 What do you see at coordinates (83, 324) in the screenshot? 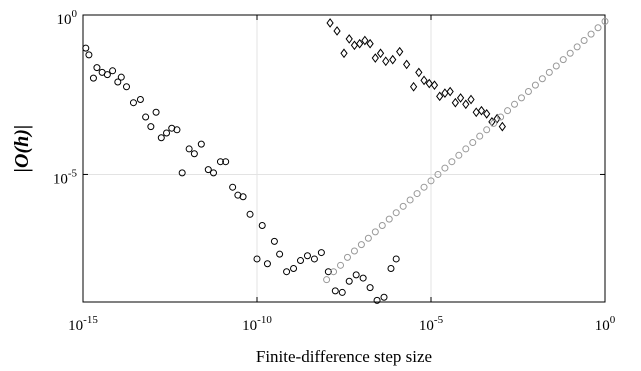
I see `x-tick-label: 10⁻¹⁵` at bounding box center [83, 324].